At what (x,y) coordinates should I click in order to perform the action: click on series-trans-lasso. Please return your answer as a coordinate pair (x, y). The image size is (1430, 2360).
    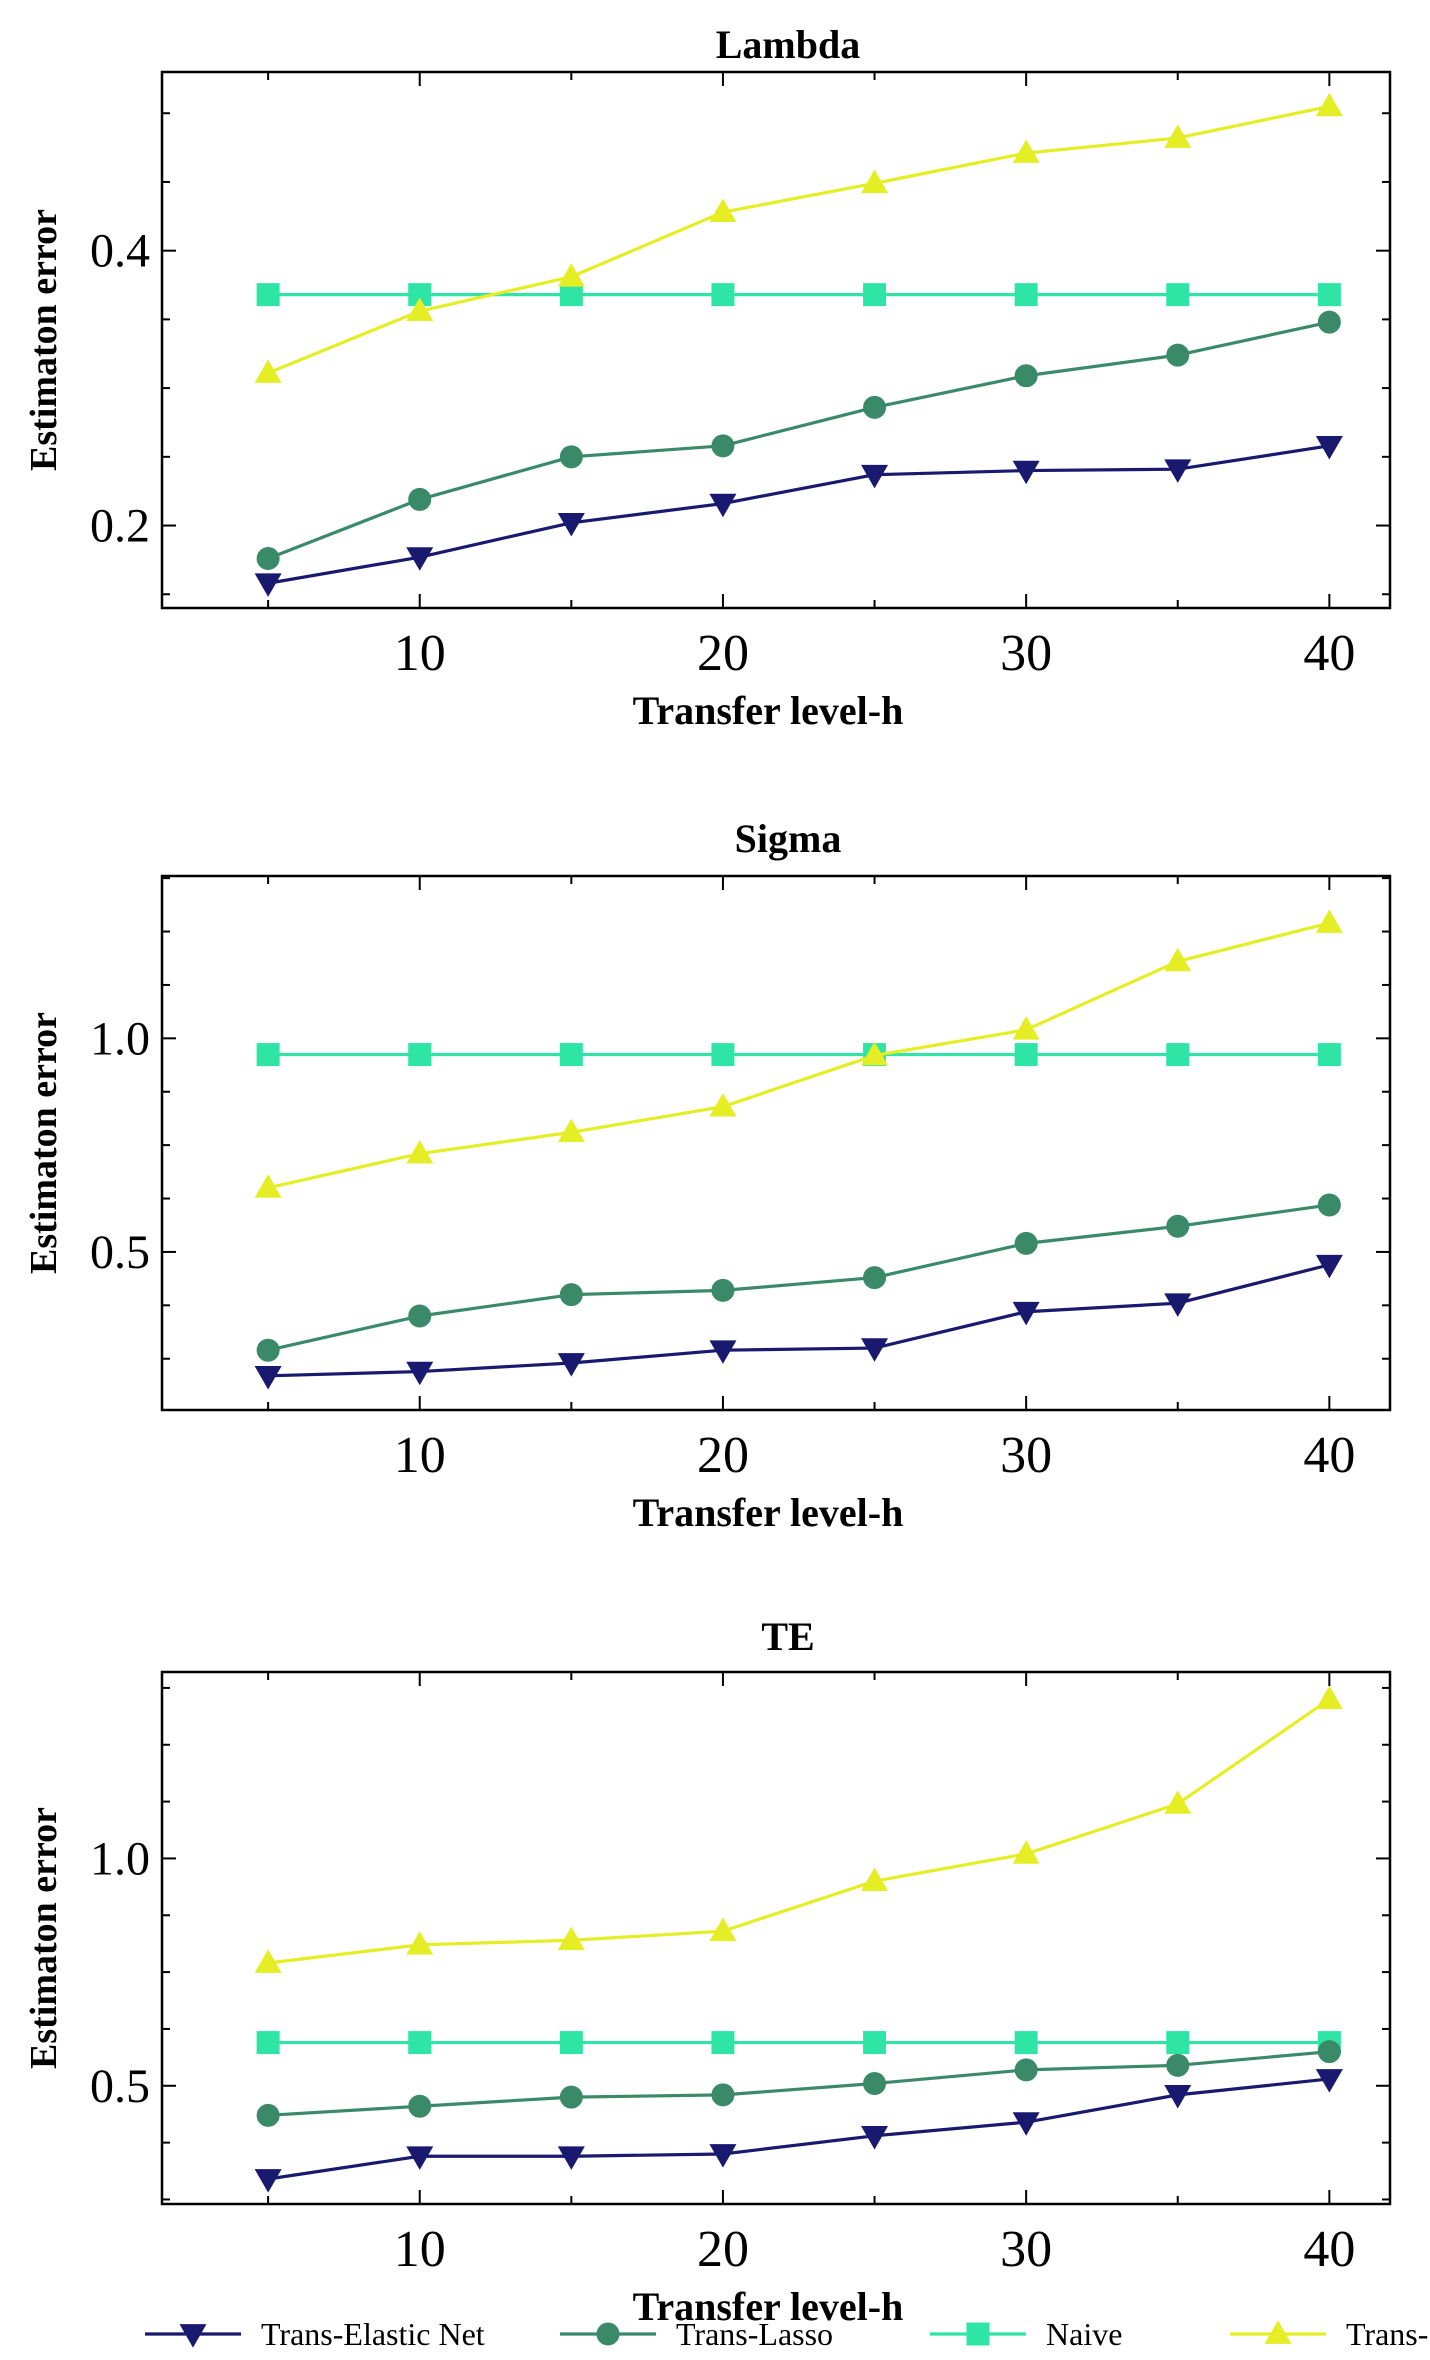
    Looking at the image, I should click on (798, 1277).